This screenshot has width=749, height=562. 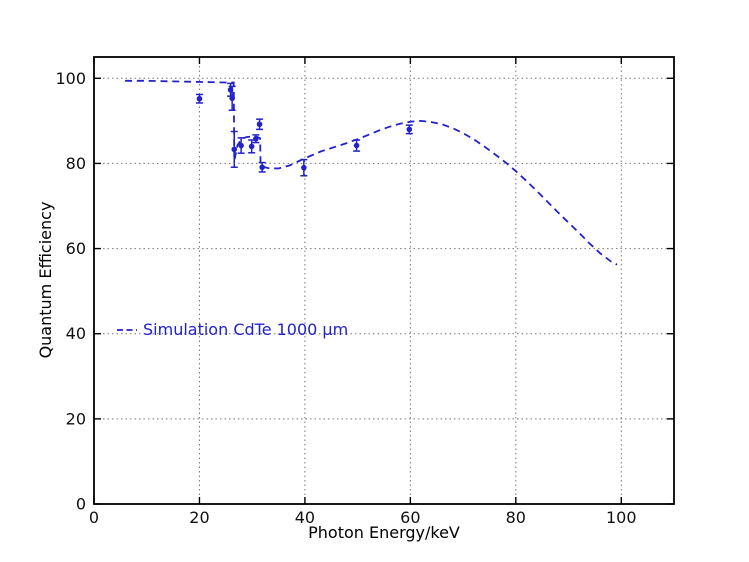 I want to click on x-tick-label: 0, so click(x=94, y=517).